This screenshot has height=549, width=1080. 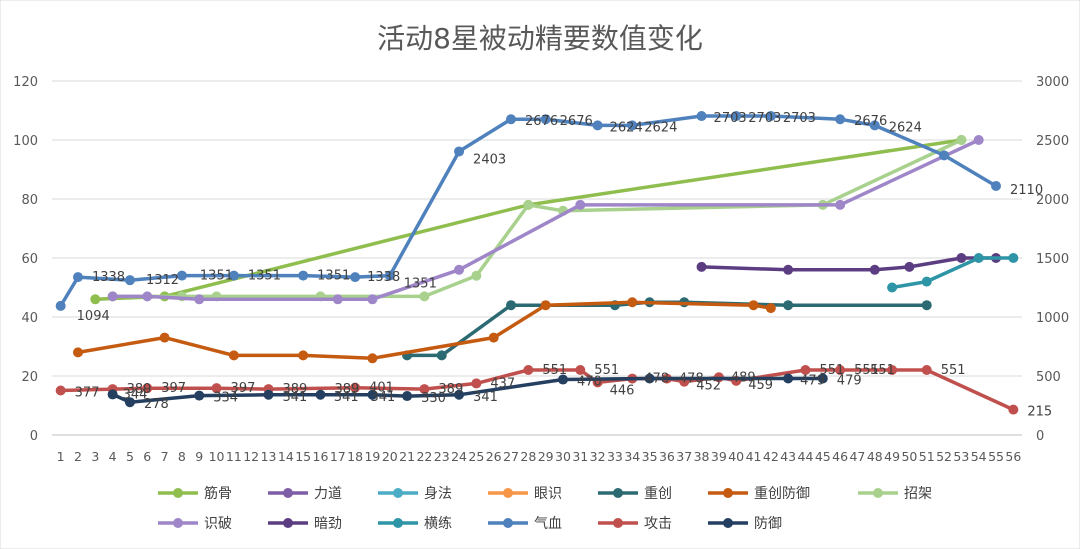 What do you see at coordinates (658, 494) in the screenshot?
I see `legend-label: 重创` at bounding box center [658, 494].